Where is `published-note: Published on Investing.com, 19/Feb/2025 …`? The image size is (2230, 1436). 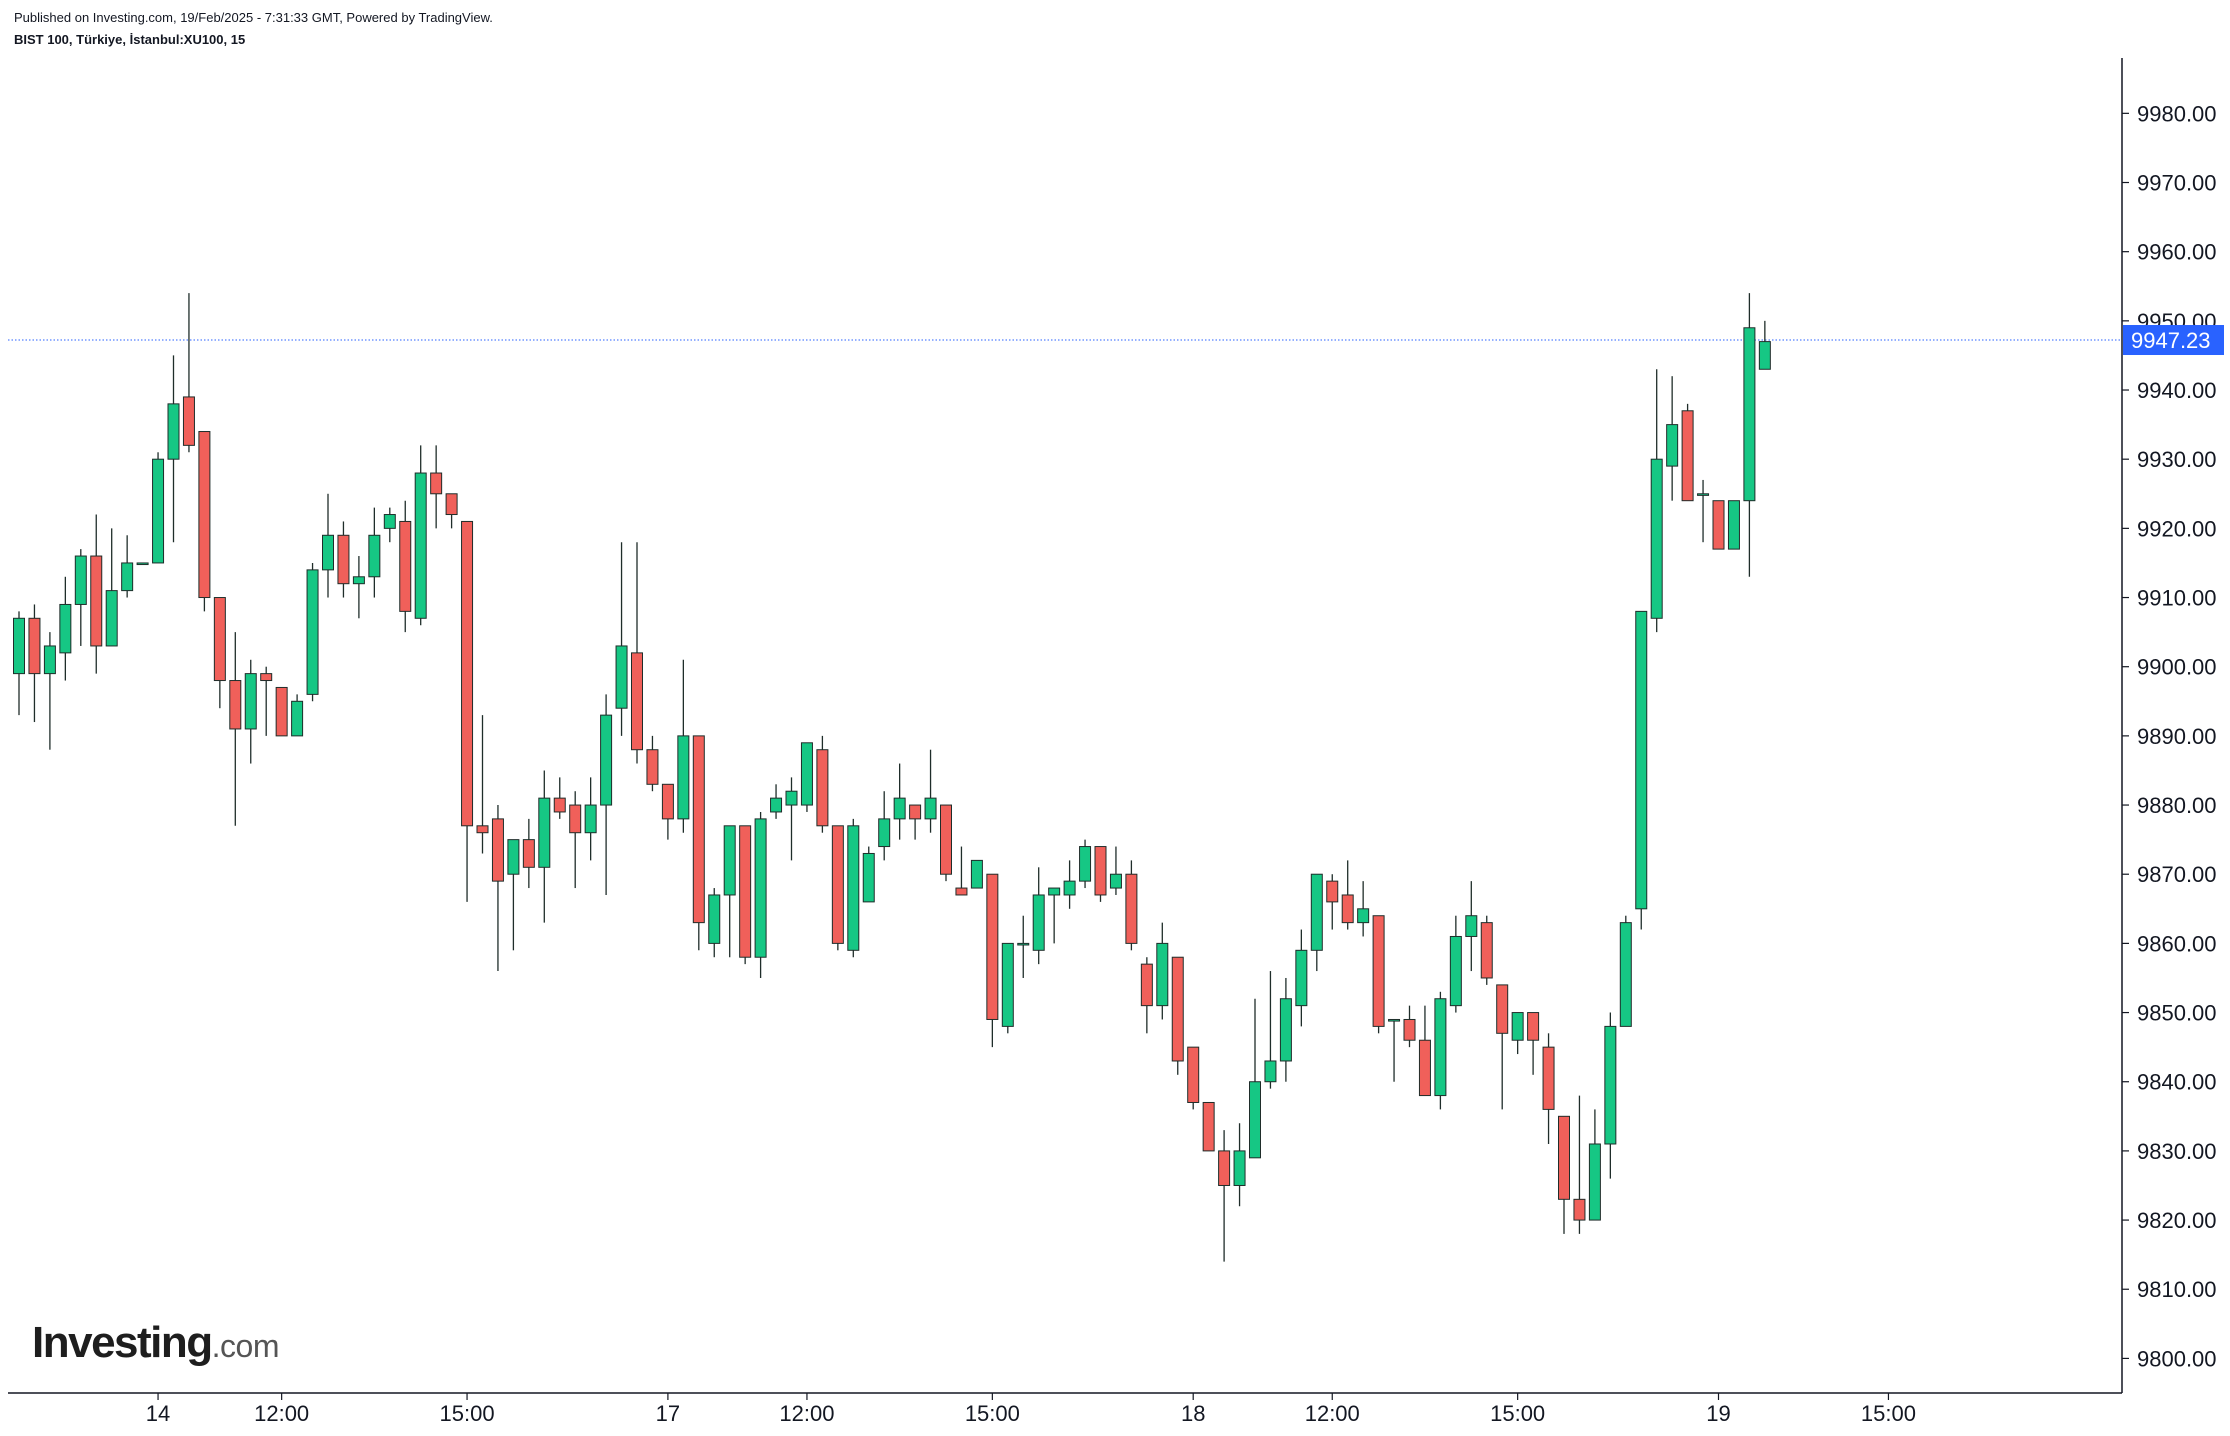 published-note: Published on Investing.com, 19/Feb/2025 … is located at coordinates (253, 17).